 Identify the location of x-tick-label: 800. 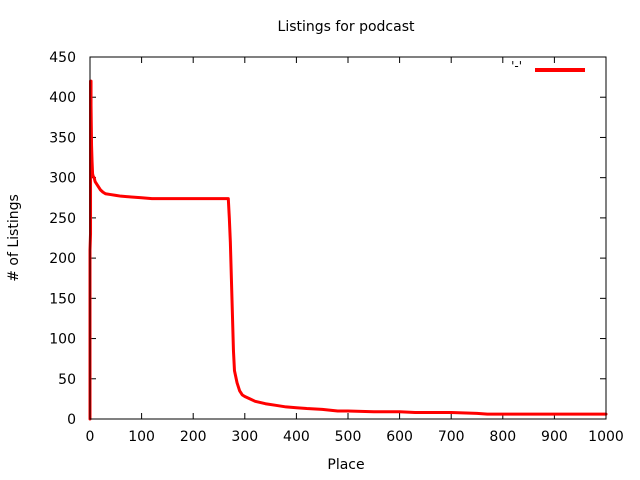
(502, 437).